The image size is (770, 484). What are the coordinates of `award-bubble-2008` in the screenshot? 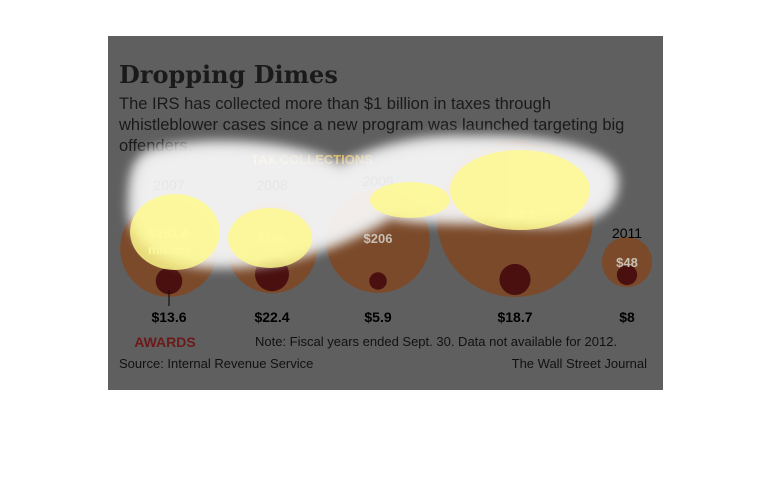 It's located at (272, 274).